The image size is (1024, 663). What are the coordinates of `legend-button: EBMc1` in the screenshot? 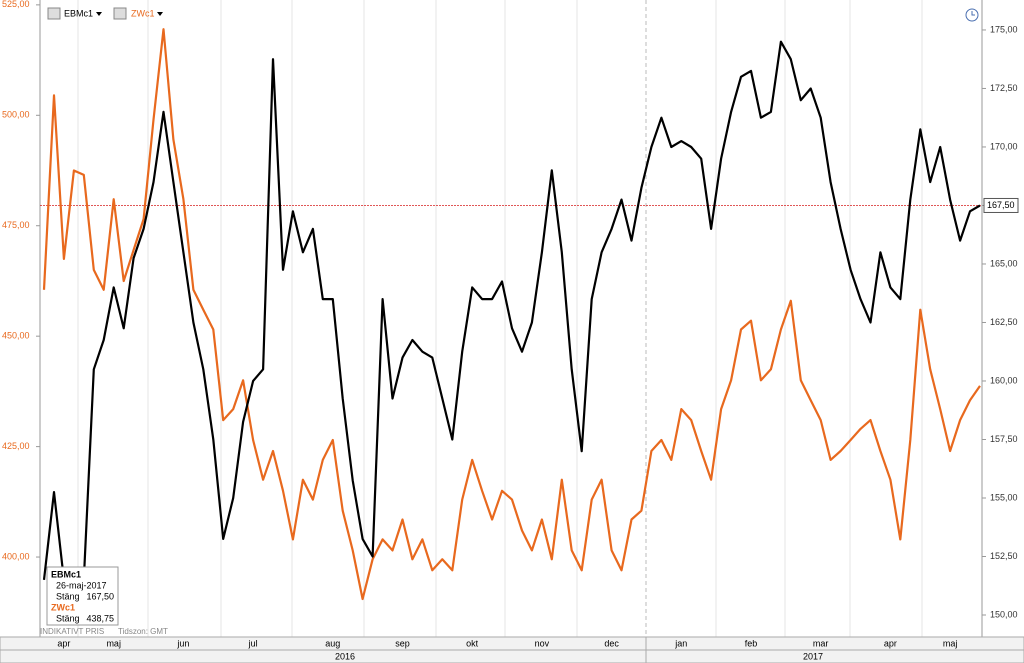 It's located at (74, 13).